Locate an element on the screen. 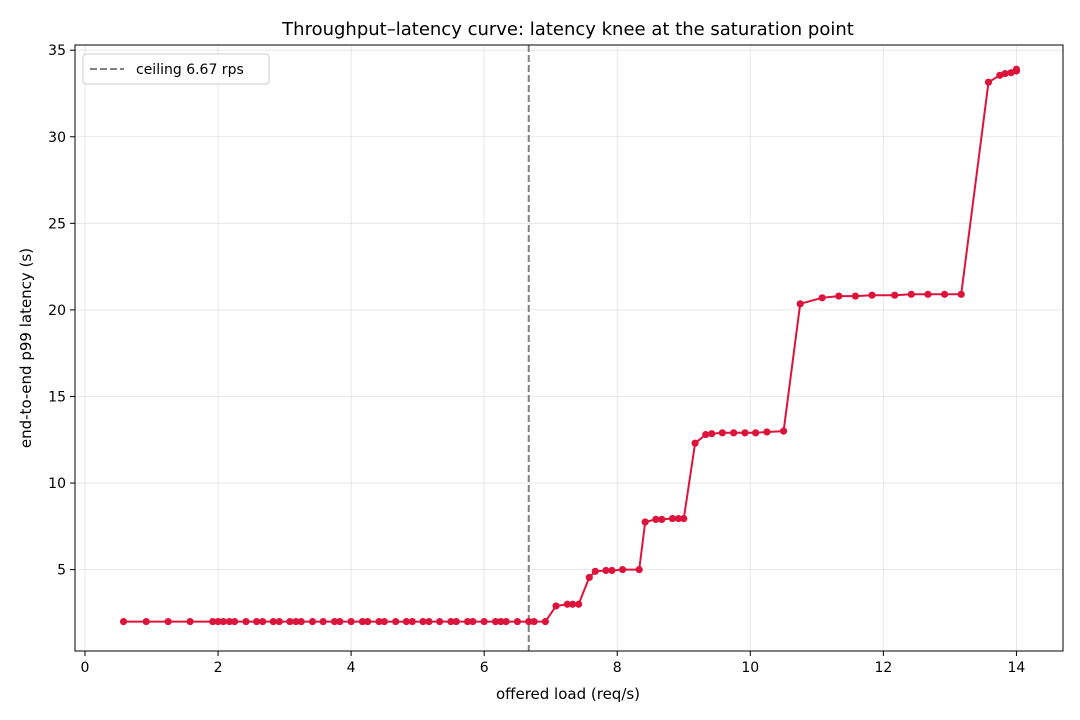 This screenshot has width=1080, height=720. x-tick-label: 12 is located at coordinates (883, 668).